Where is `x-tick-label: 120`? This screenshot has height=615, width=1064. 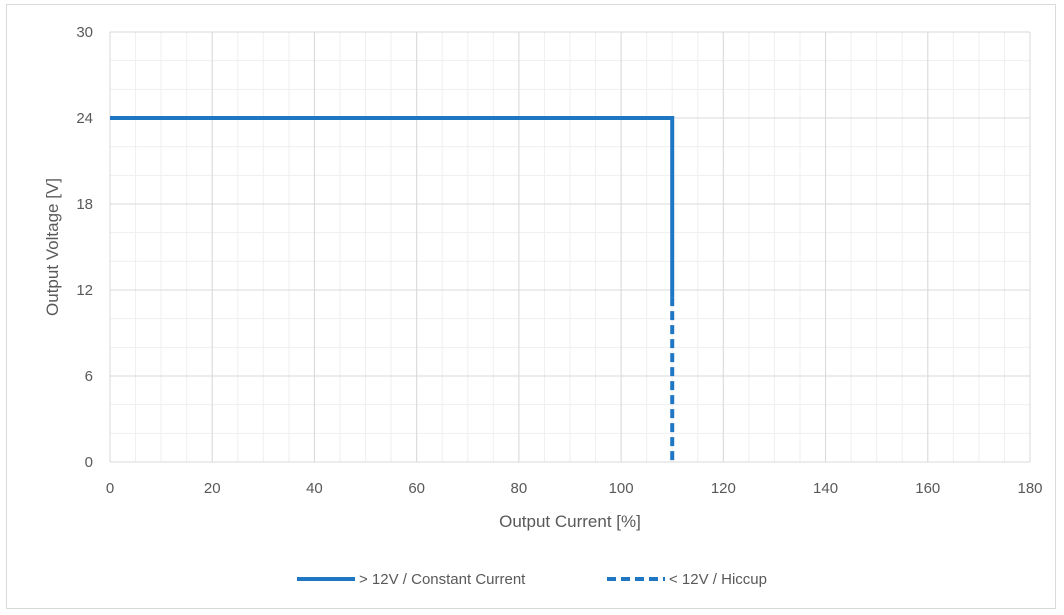
x-tick-label: 120 is located at coordinates (723, 488).